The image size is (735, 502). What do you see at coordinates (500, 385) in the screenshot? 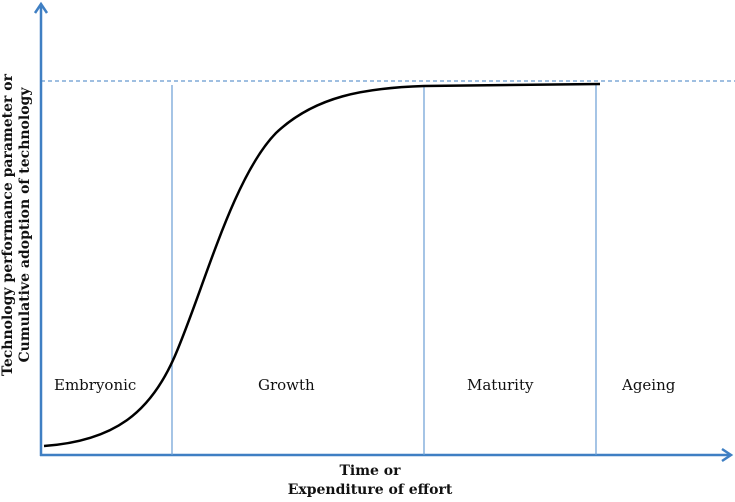
I see `stage-label-maturity: Maturity` at bounding box center [500, 385].